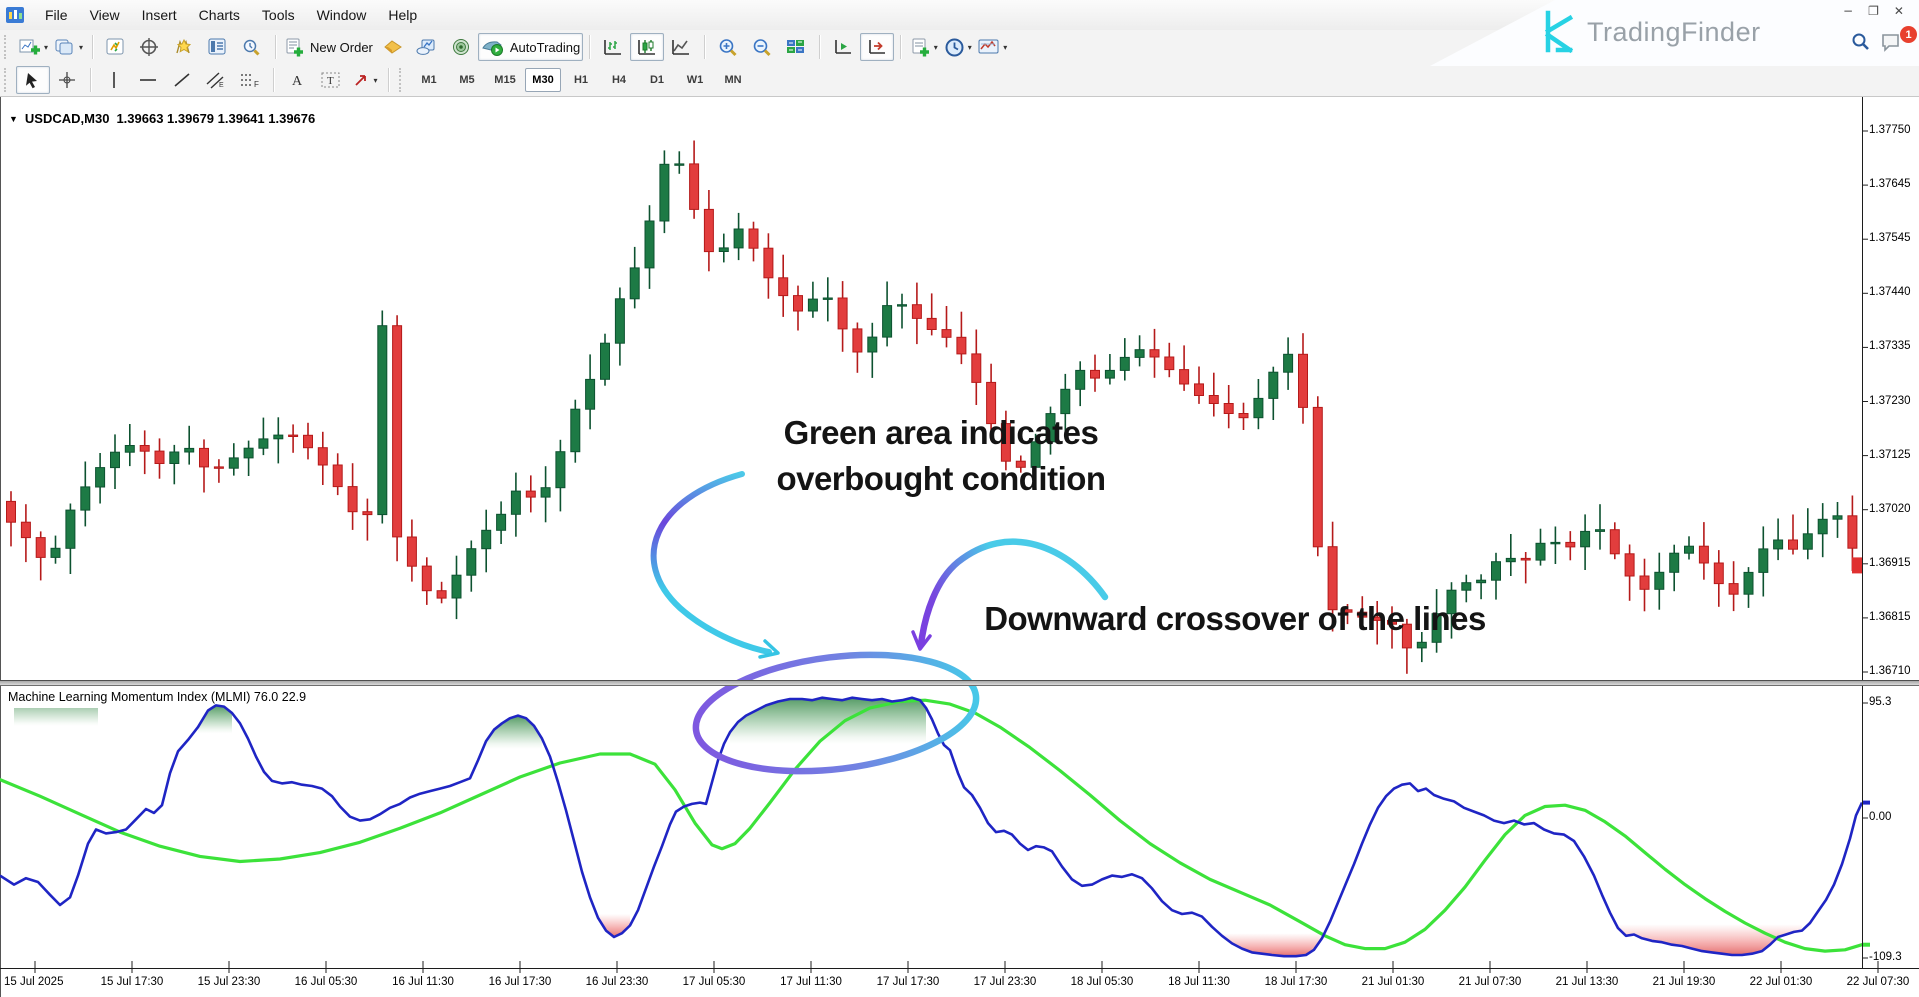 Image resolution: width=1919 pixels, height=997 pixels. Describe the element at coordinates (1880, 702) in the screenshot. I see `indicator-axis-label: 95.3` at that location.